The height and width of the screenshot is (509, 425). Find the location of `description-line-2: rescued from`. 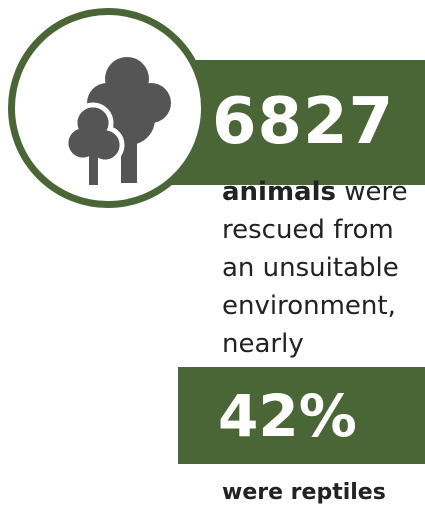

description-line-2: rescued from is located at coordinates (308, 230).